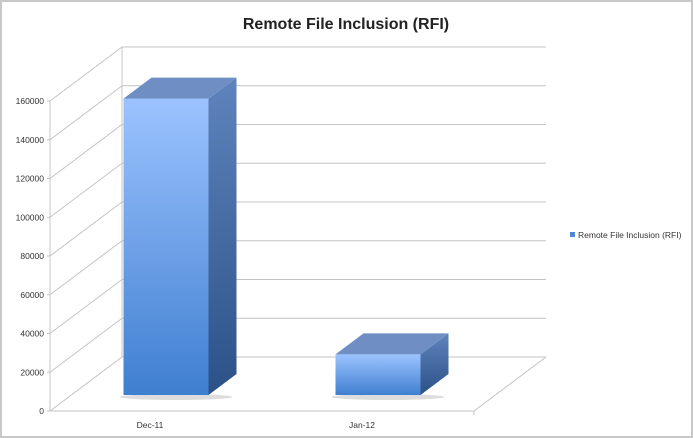  I want to click on x-tick-label: Jan-12, so click(362, 425).